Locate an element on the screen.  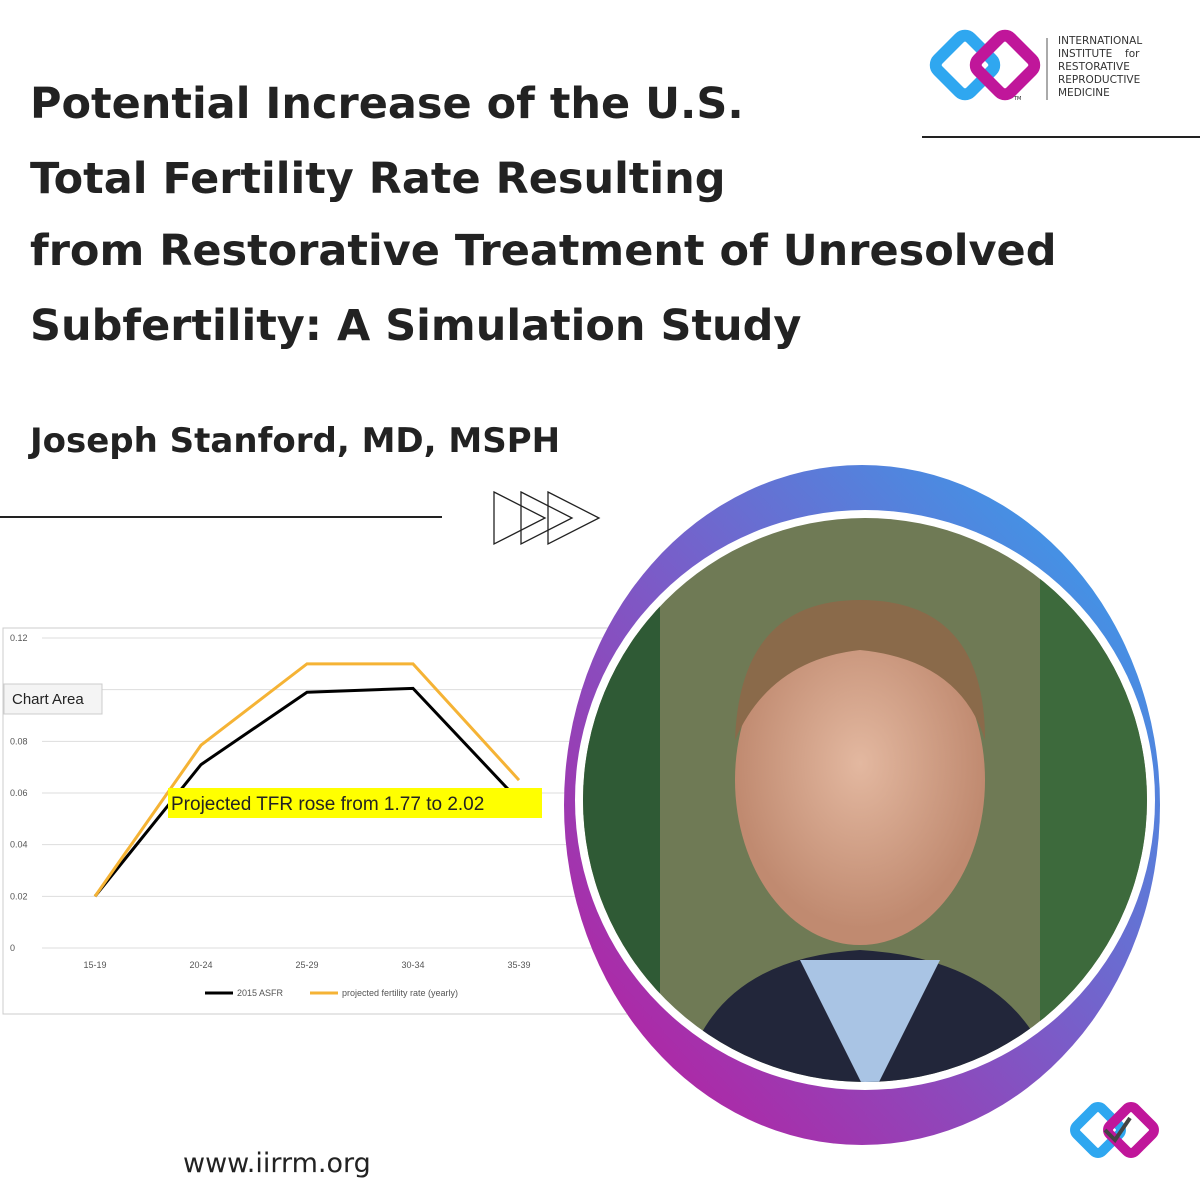
tooltip-box is located at coordinates (53, 699).